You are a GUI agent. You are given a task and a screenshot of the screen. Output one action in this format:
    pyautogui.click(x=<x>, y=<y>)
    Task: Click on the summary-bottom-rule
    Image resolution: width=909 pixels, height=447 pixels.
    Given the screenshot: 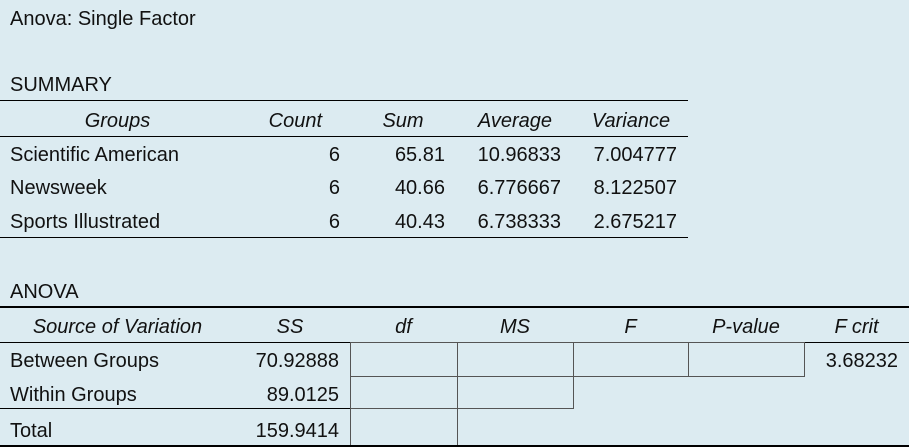 What is the action you would take?
    pyautogui.click(x=344, y=237)
    